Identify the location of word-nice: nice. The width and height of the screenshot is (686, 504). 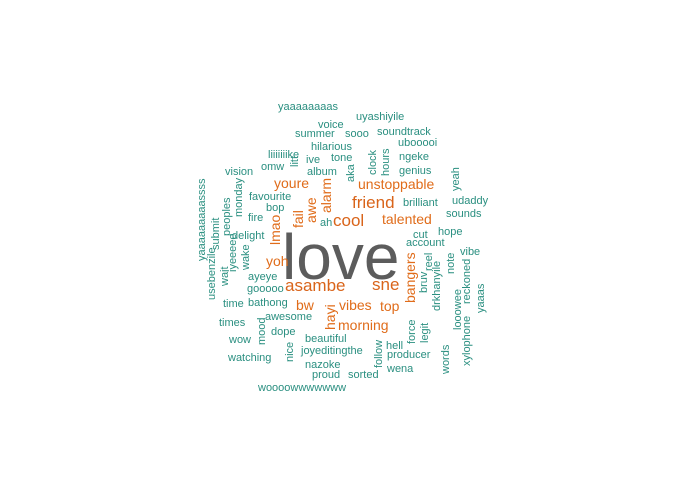
(290, 351).